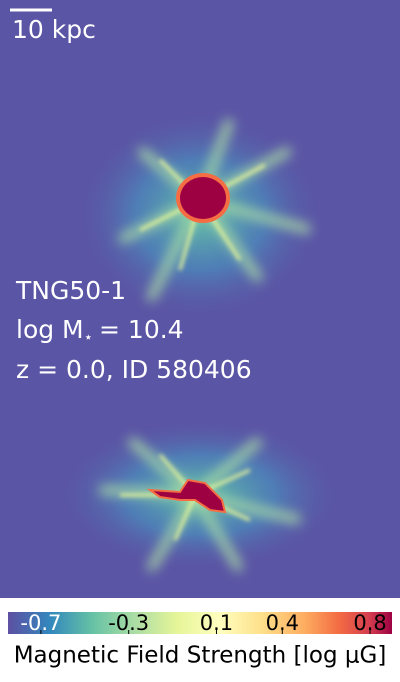 This screenshot has height=682, width=400. What do you see at coordinates (128, 623) in the screenshot?
I see `tick-label: -0.3` at bounding box center [128, 623].